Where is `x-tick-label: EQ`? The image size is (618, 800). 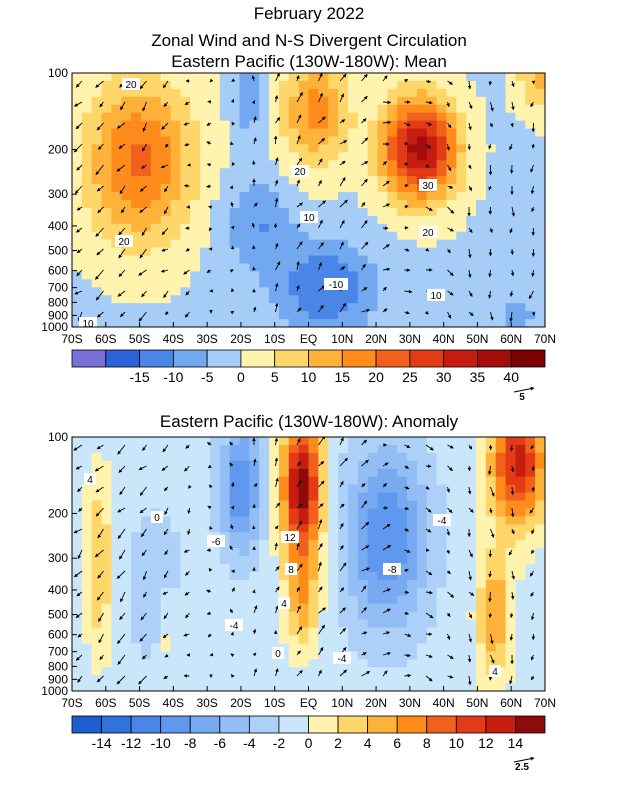
x-tick-label: EQ is located at coordinates (308, 703).